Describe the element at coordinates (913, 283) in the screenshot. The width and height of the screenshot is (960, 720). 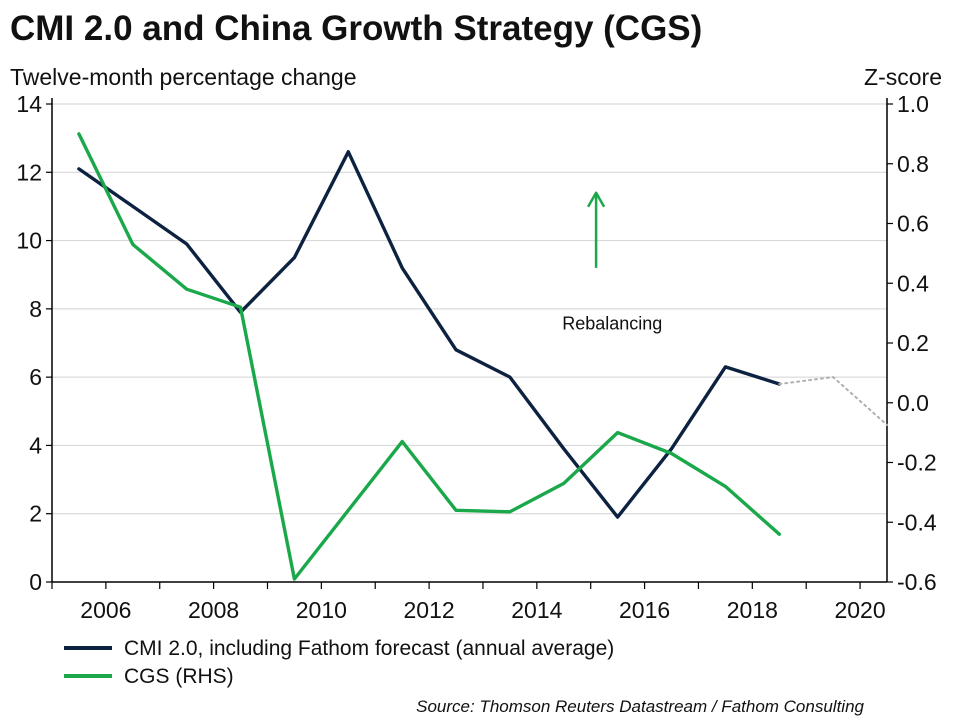
I see `right-tick-label-5: 0.4` at that location.